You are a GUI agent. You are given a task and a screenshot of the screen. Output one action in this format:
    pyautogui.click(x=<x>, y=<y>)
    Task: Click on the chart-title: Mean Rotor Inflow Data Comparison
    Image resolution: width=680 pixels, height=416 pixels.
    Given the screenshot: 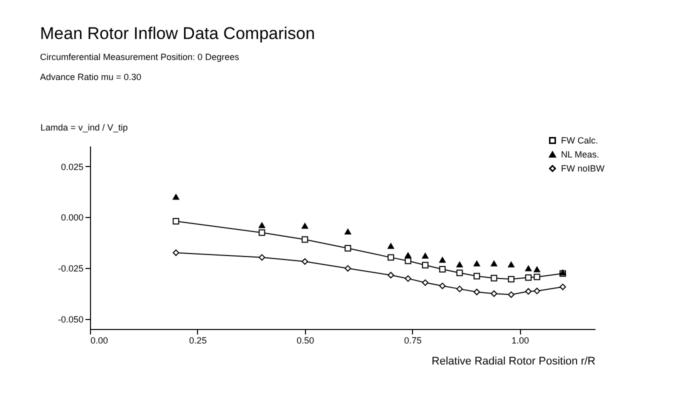 What is the action you would take?
    pyautogui.click(x=177, y=33)
    